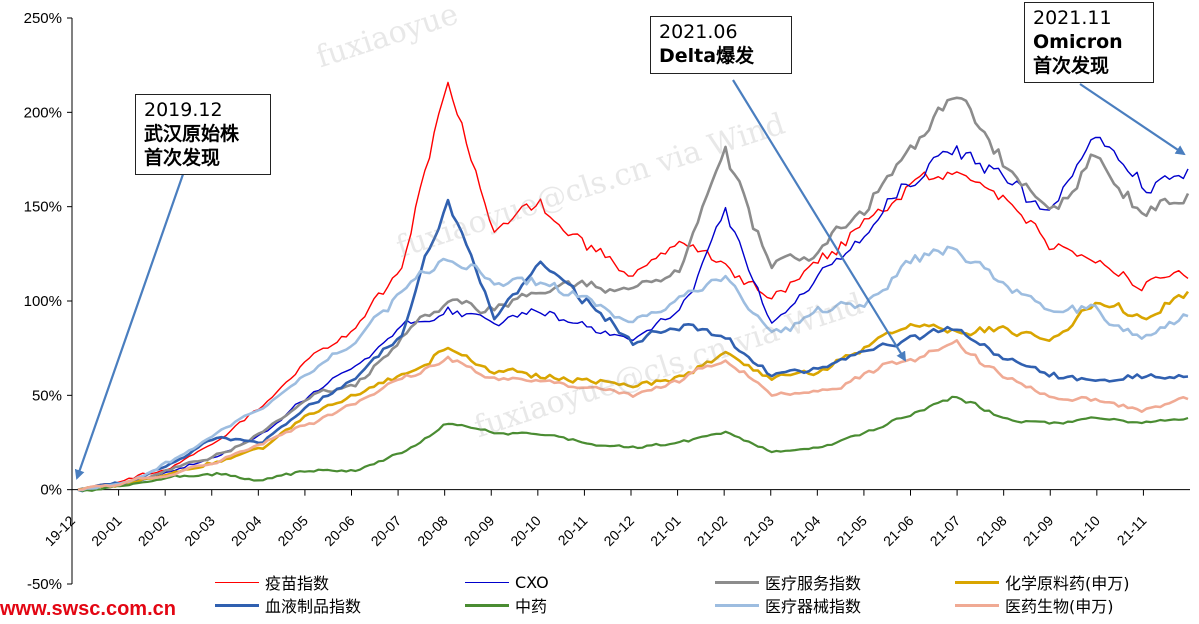  I want to click on x-tick-label: 20-02, so click(153, 530).